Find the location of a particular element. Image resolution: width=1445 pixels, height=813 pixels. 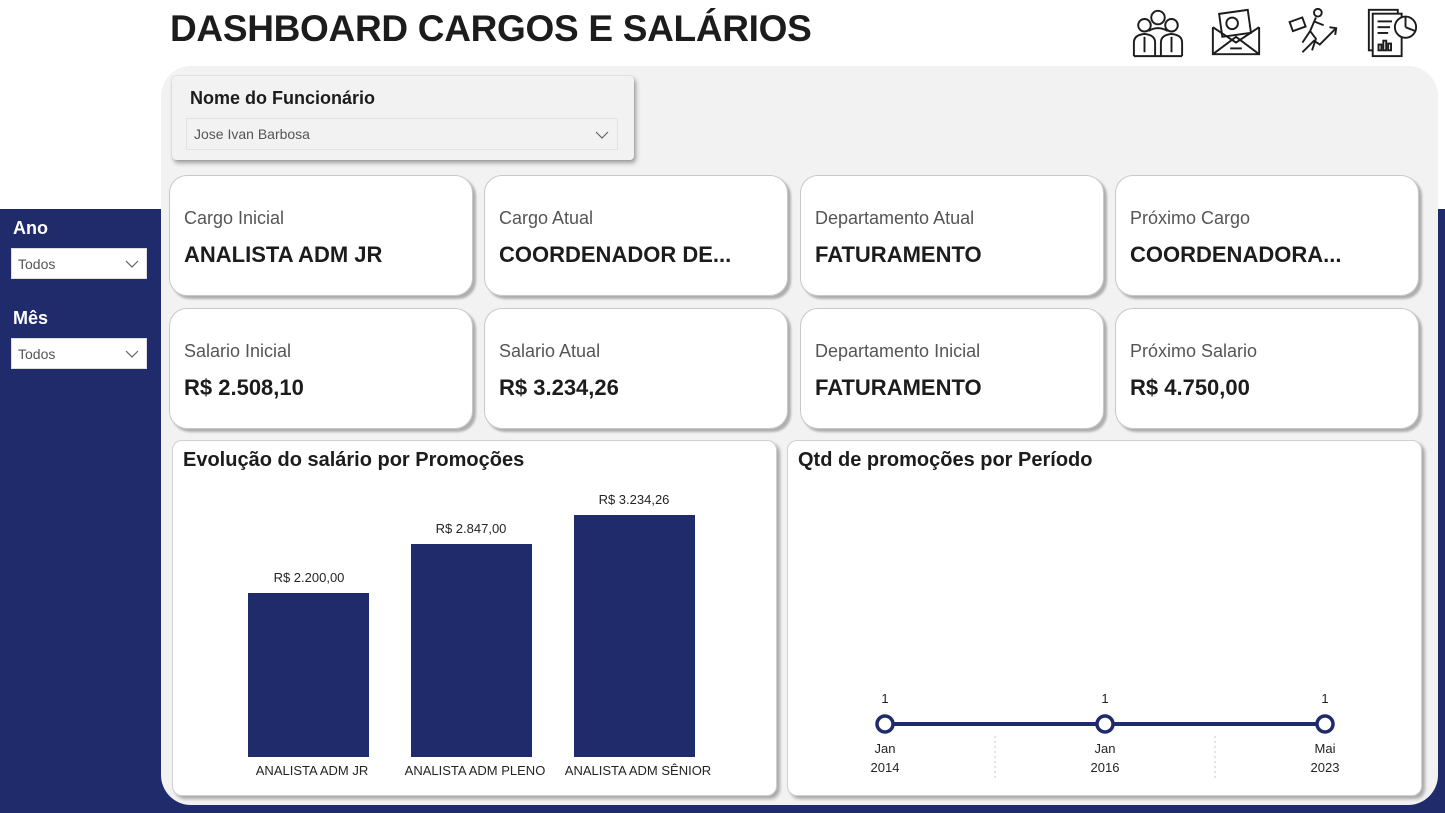

employee-dropdown-value: Jose Ivan Barbosa is located at coordinates (252, 134).